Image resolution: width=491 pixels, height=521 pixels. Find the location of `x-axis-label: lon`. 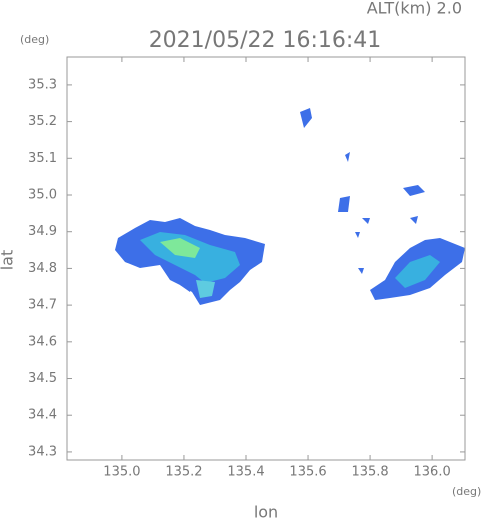

x-axis-label: lon is located at coordinates (266, 512).